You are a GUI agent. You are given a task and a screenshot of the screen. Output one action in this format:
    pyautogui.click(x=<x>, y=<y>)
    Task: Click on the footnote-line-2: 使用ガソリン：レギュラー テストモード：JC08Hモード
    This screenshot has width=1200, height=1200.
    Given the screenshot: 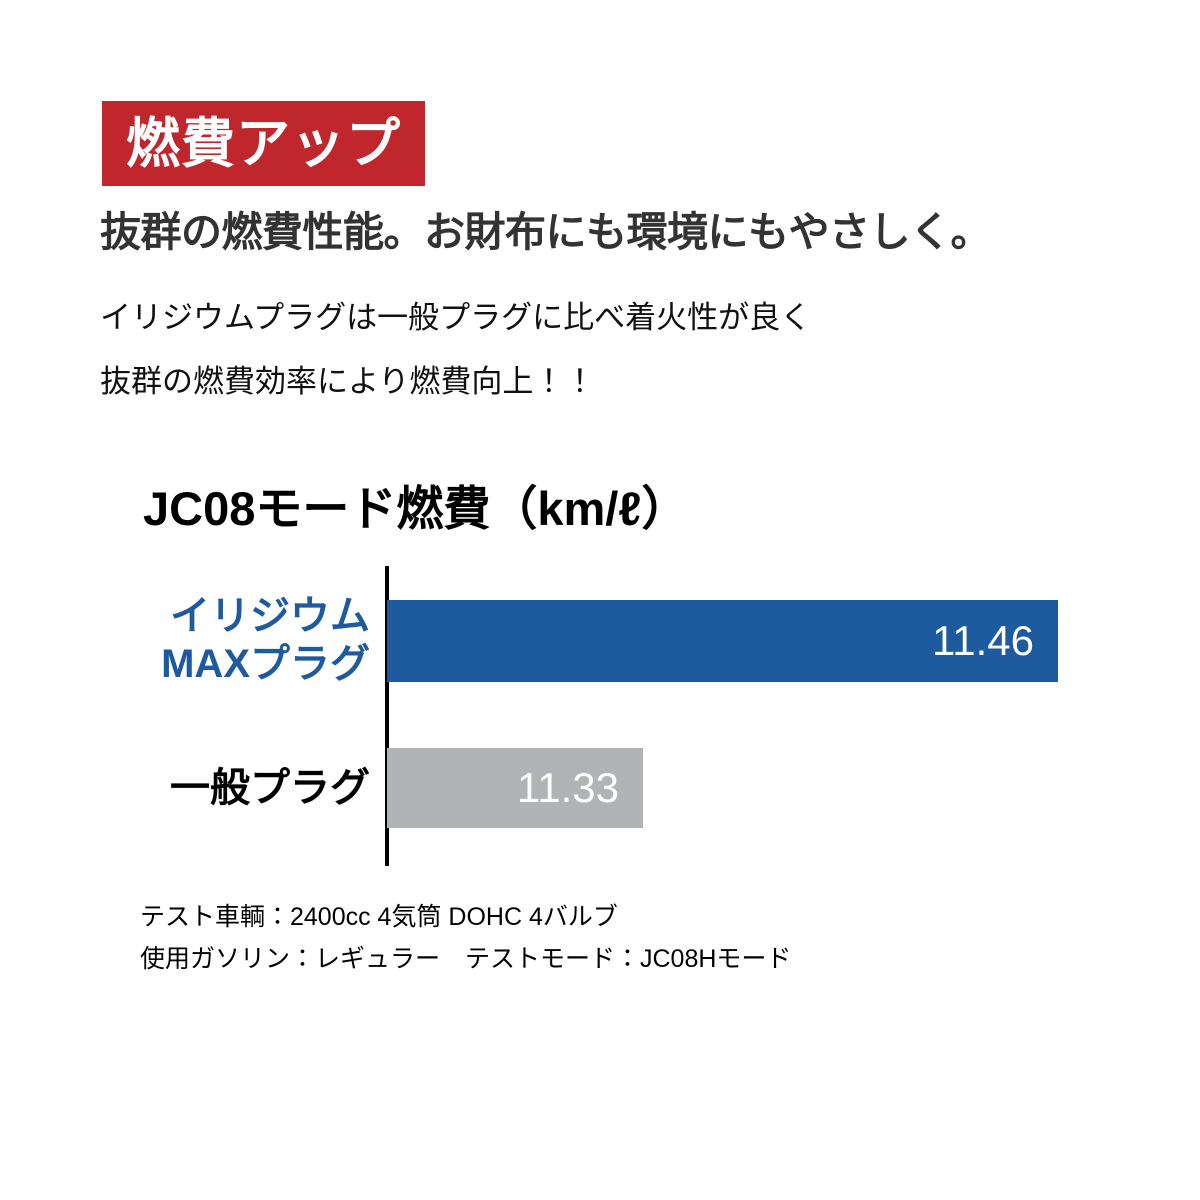 What is the action you would take?
    pyautogui.click(x=466, y=959)
    